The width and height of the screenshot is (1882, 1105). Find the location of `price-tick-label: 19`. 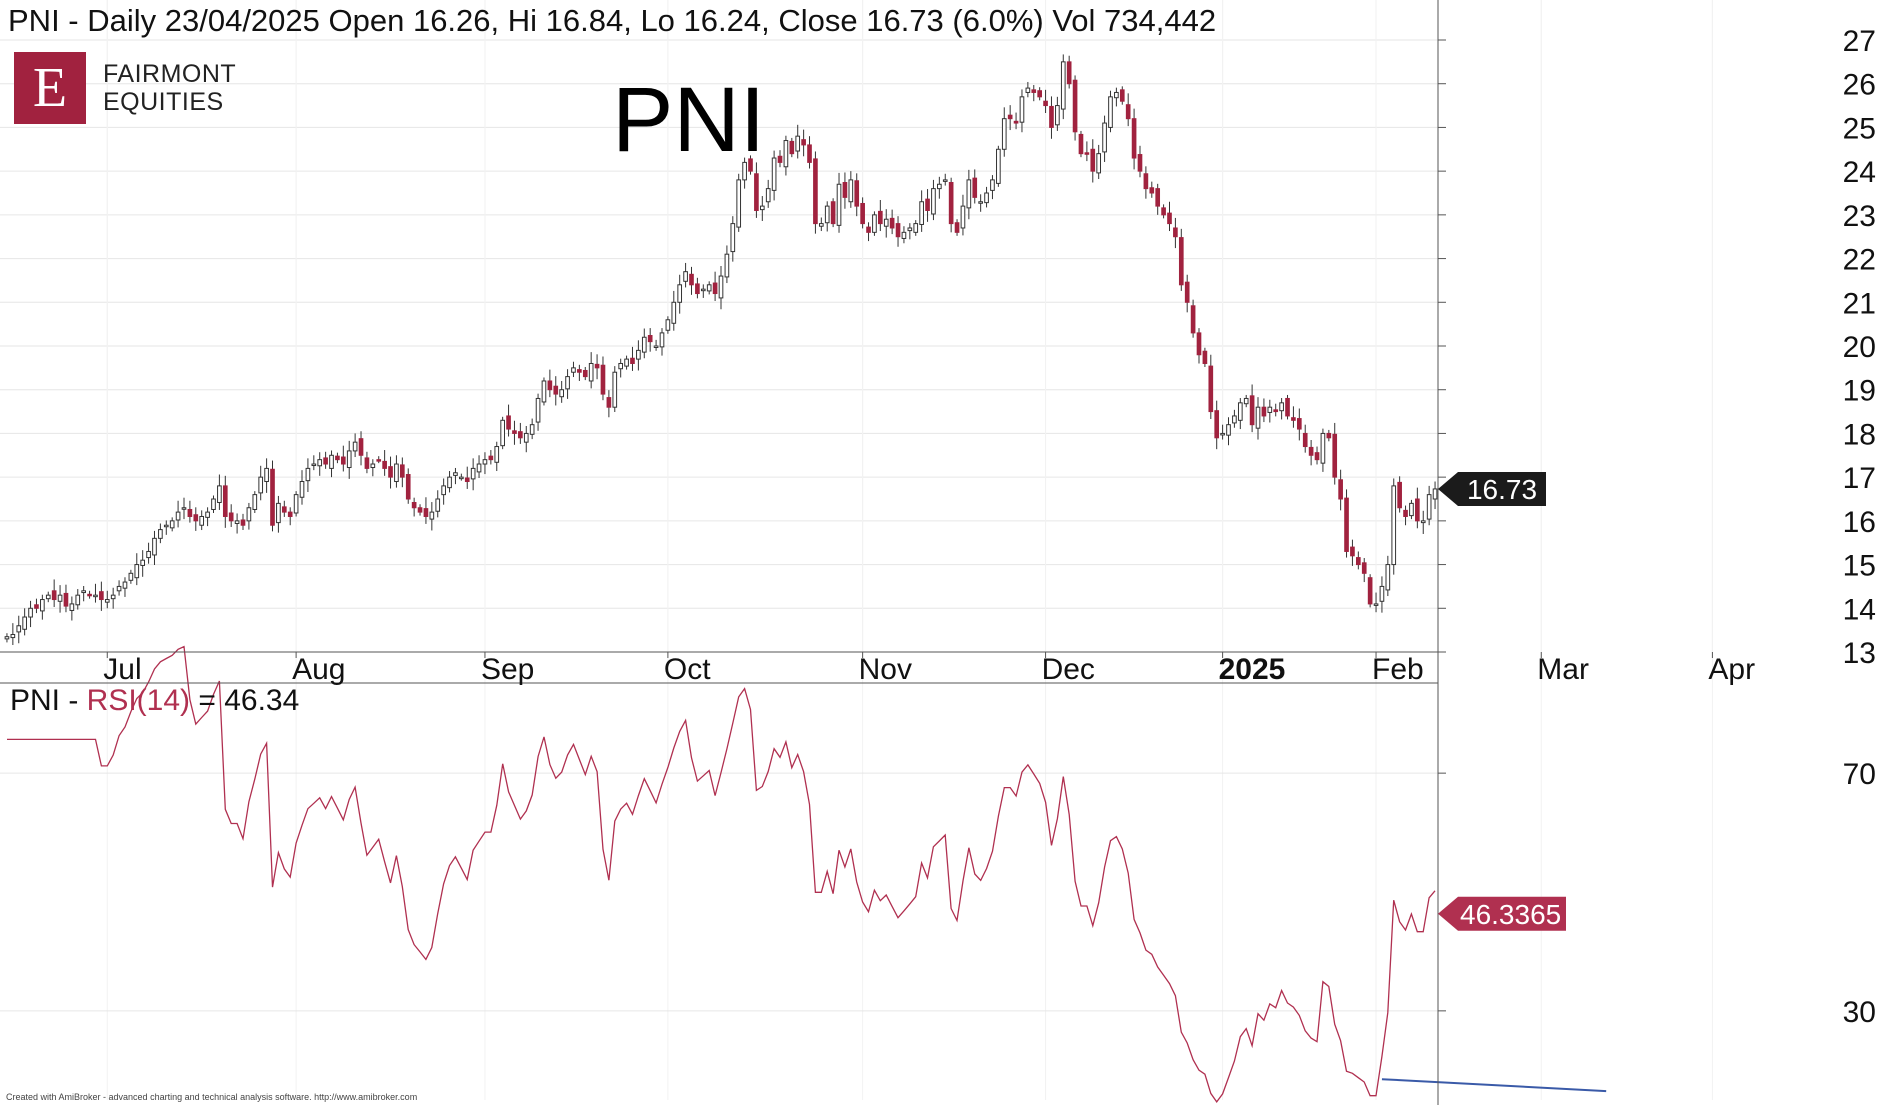

price-tick-label: 19 is located at coordinates (1859, 391).